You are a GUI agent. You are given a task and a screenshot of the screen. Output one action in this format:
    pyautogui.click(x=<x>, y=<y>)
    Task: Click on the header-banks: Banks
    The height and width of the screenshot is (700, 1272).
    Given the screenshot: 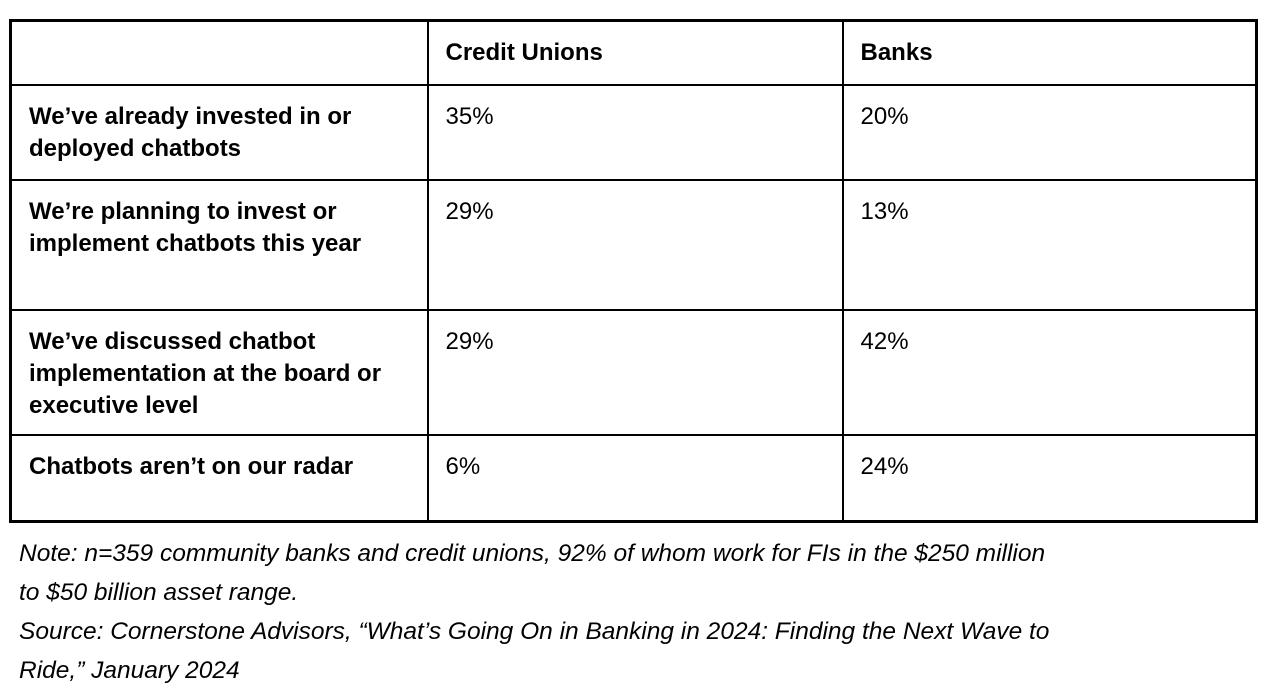 What is the action you would take?
    pyautogui.click(x=1049, y=52)
    